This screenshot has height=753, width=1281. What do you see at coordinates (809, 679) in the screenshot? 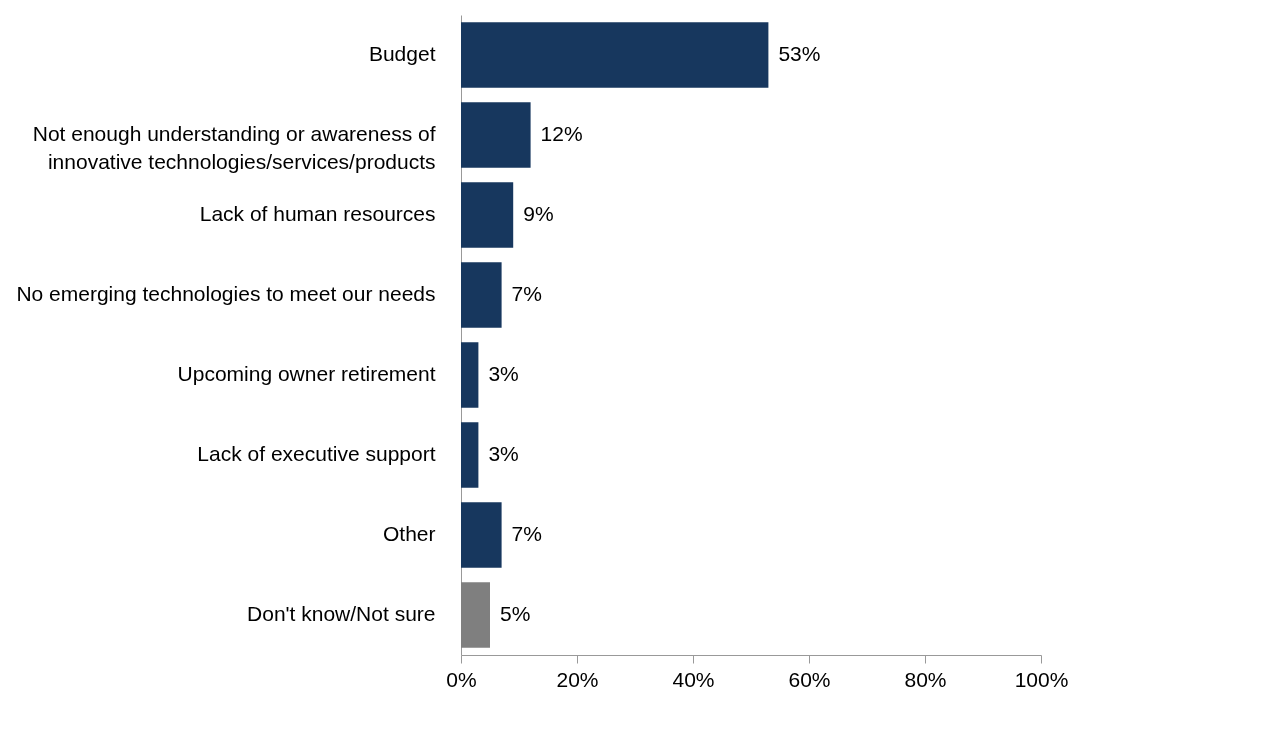
I see `x-tick-label: 60%` at bounding box center [809, 679].